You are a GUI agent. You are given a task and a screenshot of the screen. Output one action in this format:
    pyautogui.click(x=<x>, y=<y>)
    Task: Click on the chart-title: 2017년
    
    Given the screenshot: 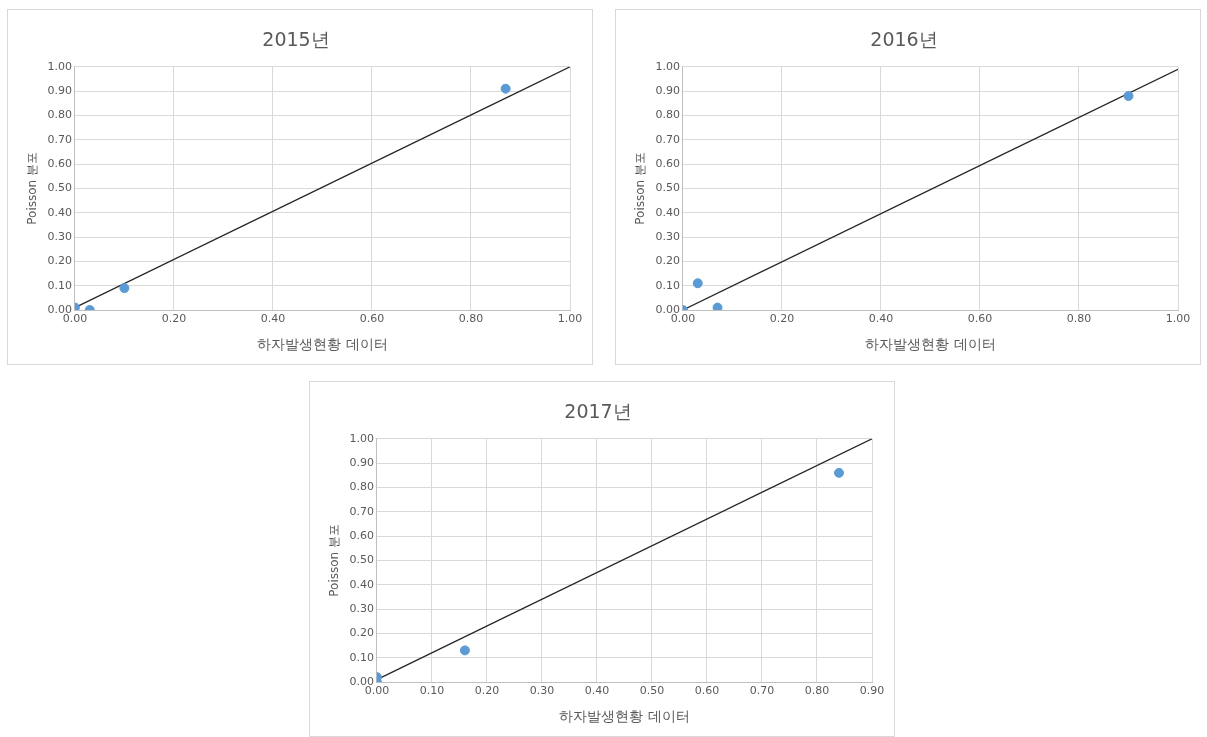 What is the action you would take?
    pyautogui.click(x=598, y=411)
    